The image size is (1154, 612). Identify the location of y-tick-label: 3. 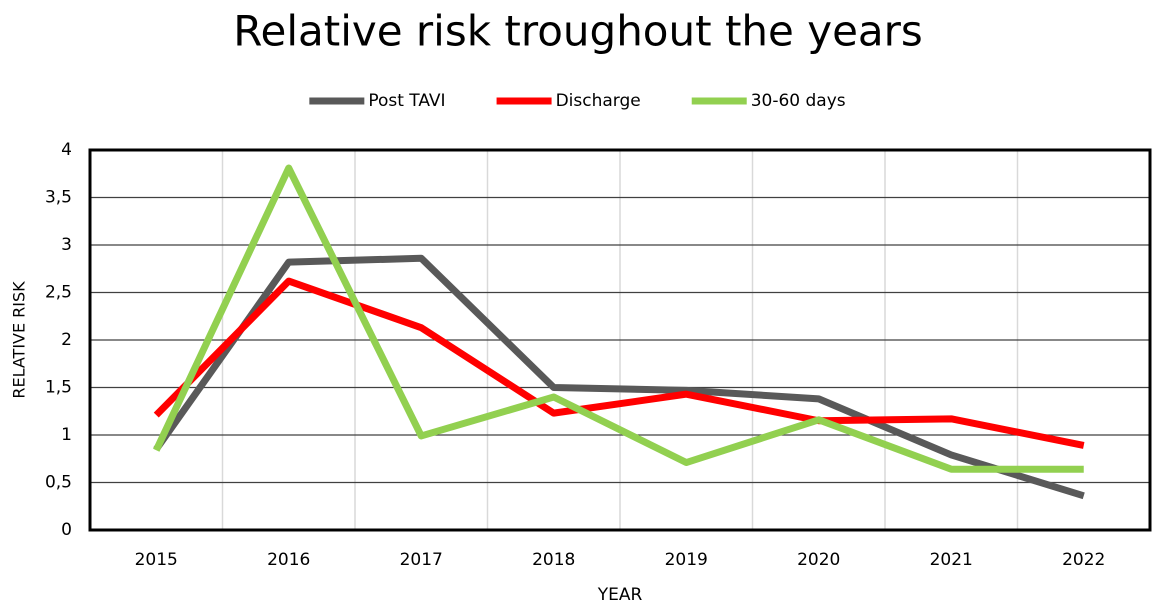
(66, 245).